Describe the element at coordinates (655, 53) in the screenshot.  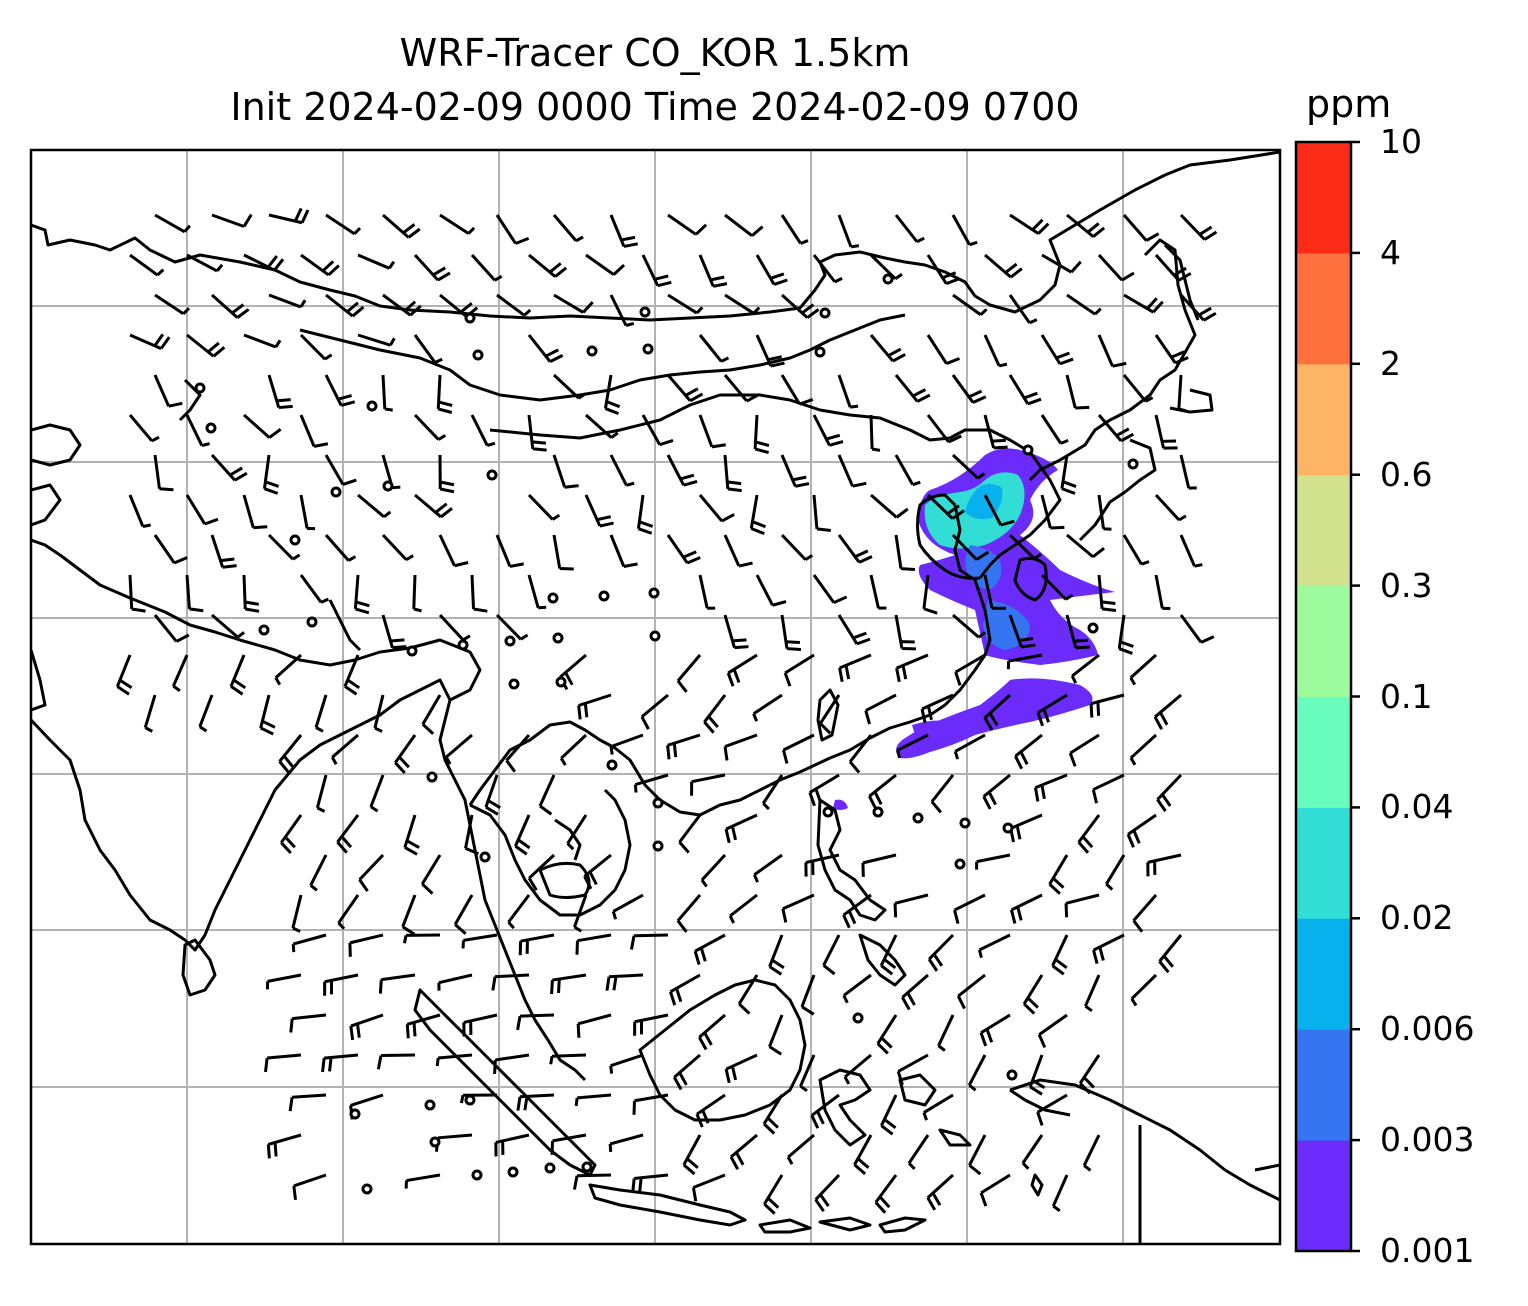
I see `map-title-line1: WRF-Tracer CO_KOR 1.5km` at that location.